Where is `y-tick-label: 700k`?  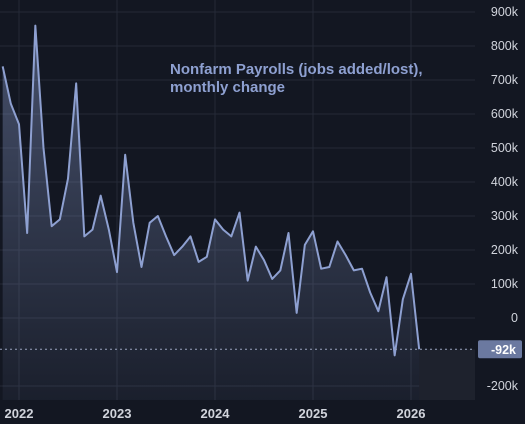 y-tick-label: 700k is located at coordinates (505, 80).